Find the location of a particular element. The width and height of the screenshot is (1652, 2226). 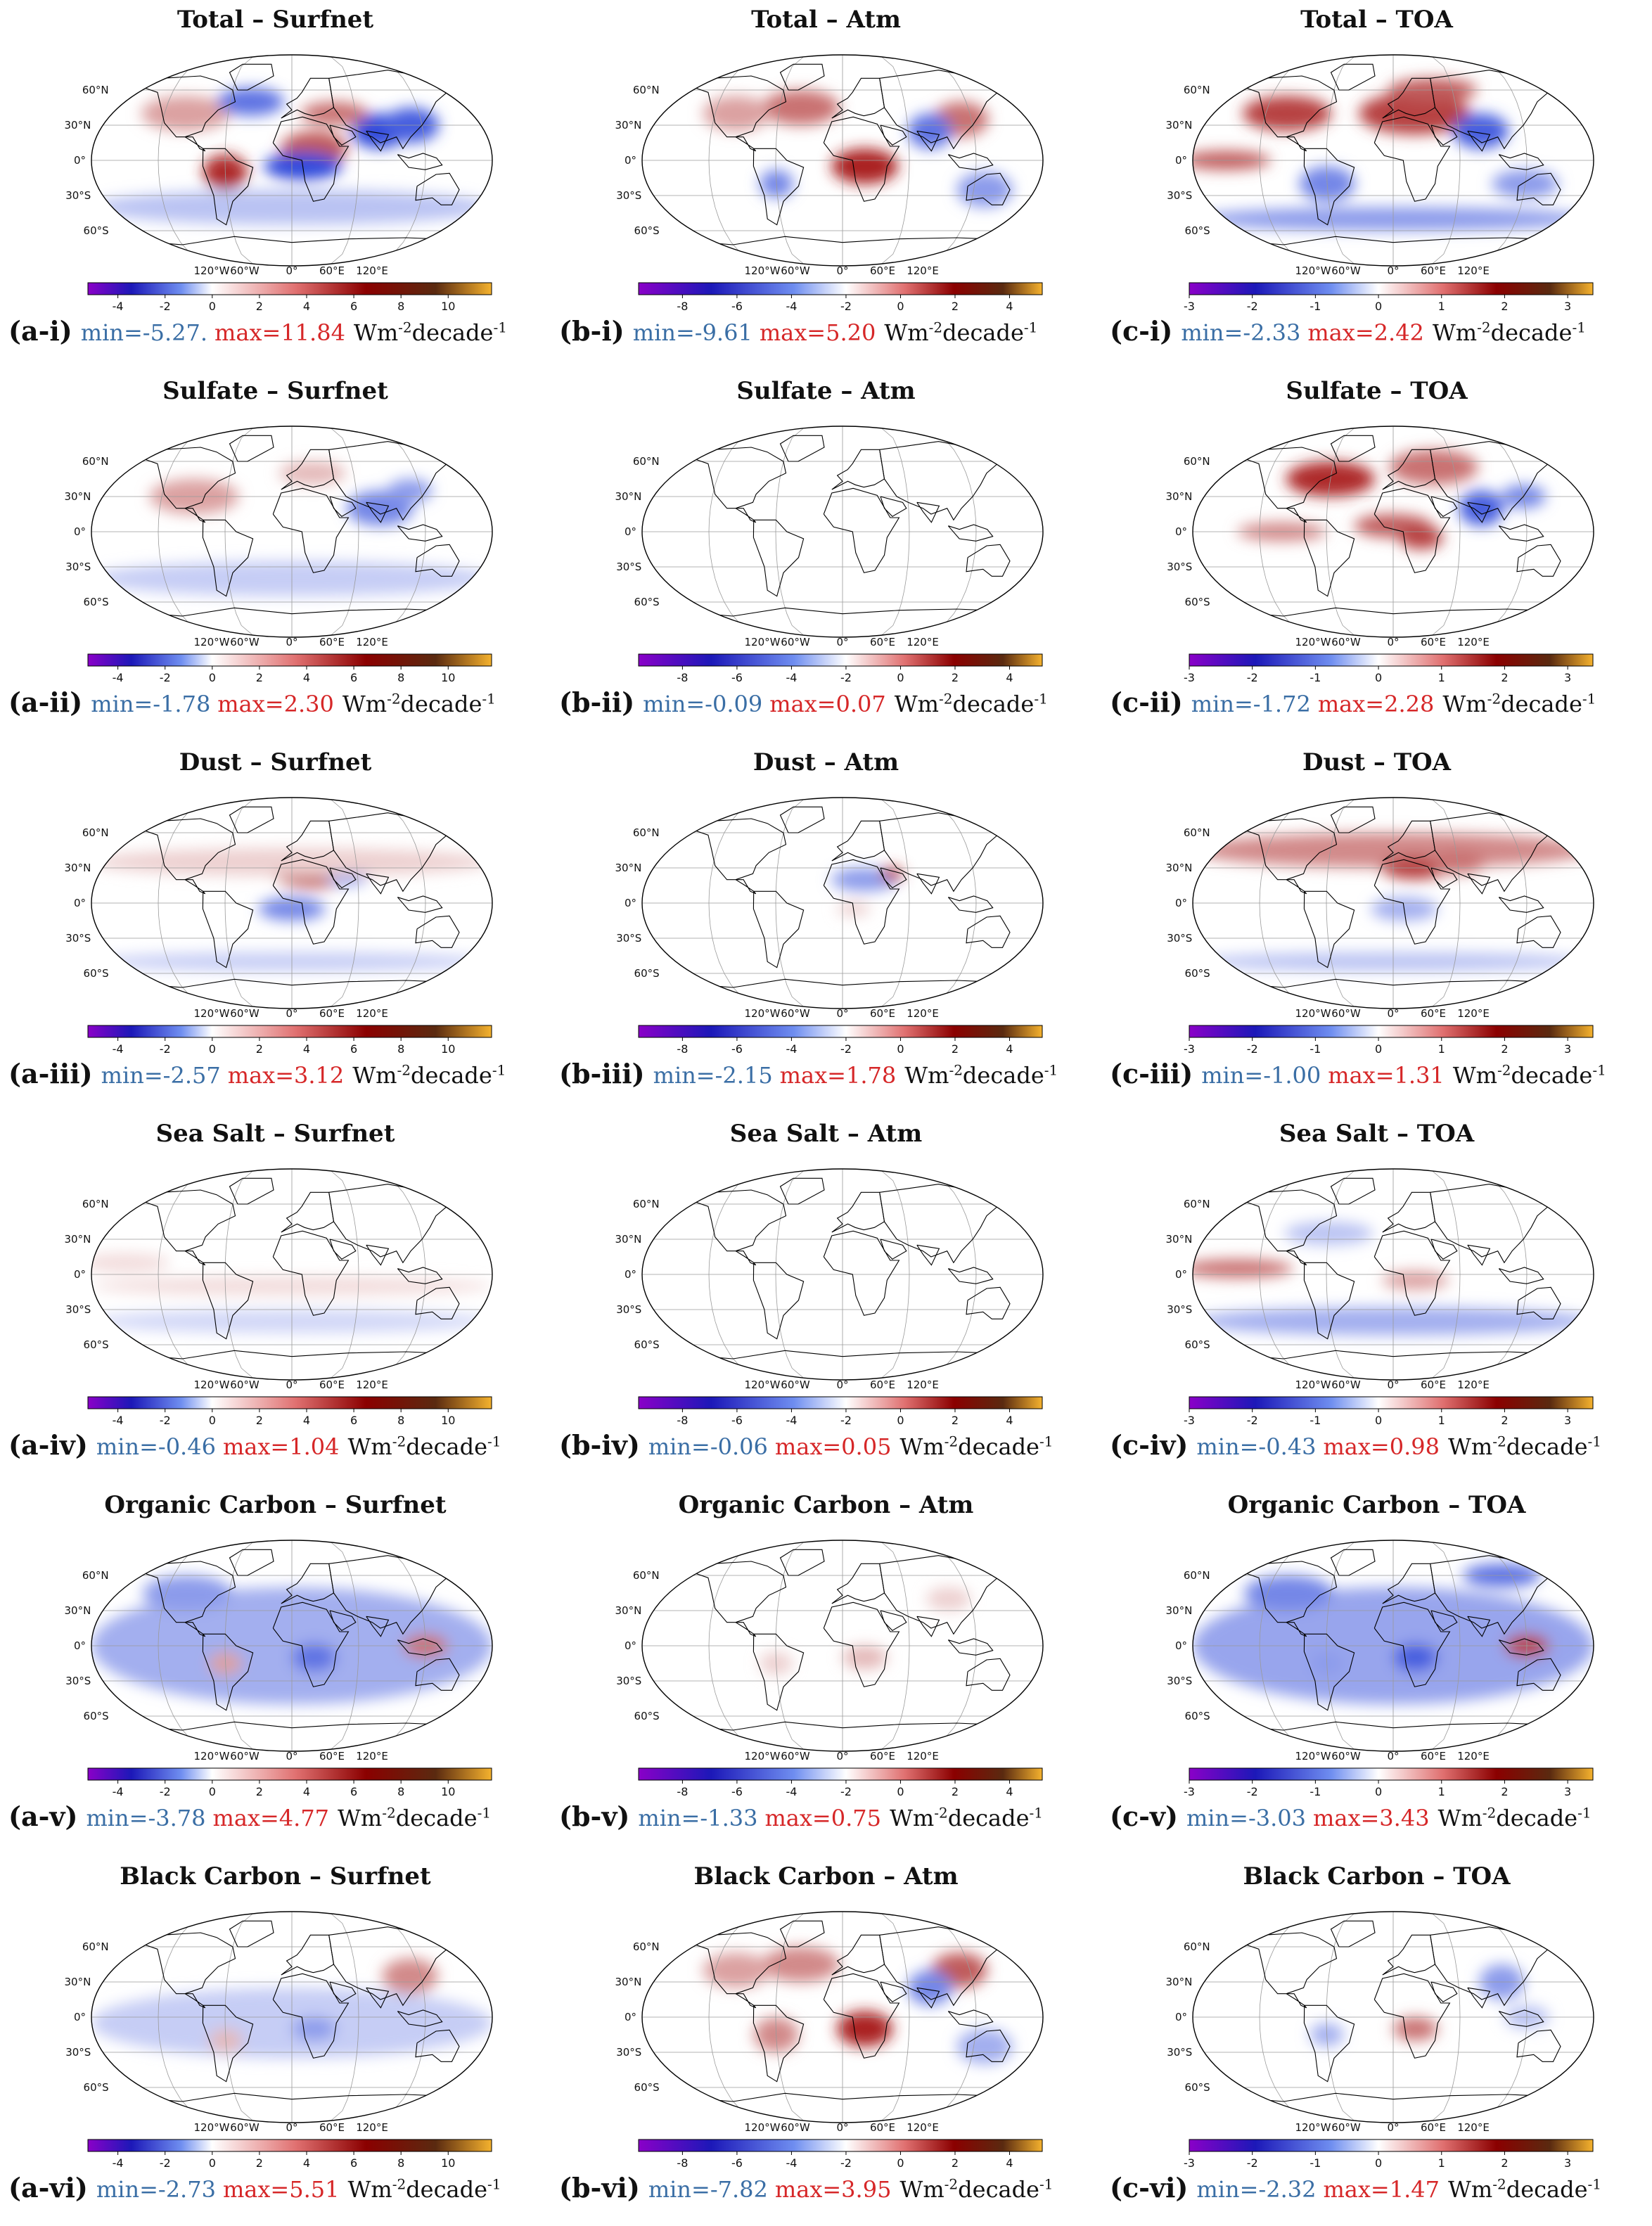

panel-caption: (a-i) min=-5.27. max=11.84 Wm-2decade-1 is located at coordinates (257, 331).